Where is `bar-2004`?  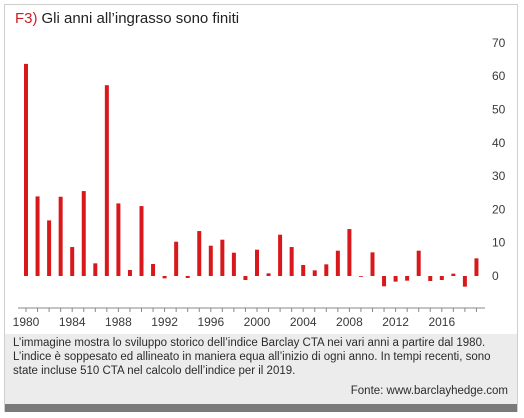
bar-2004 is located at coordinates (303, 270).